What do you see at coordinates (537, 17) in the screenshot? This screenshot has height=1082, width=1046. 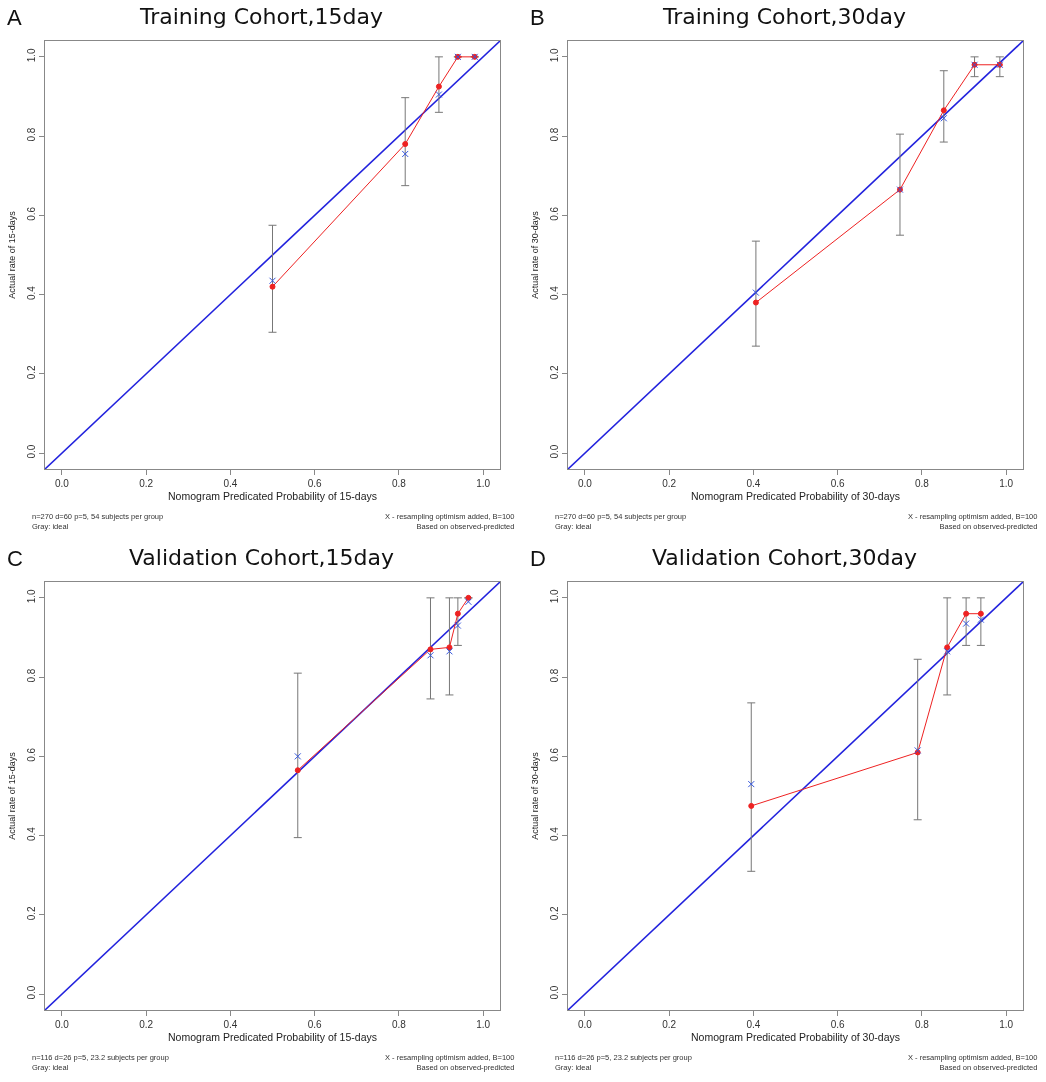 I see `text: B` at bounding box center [537, 17].